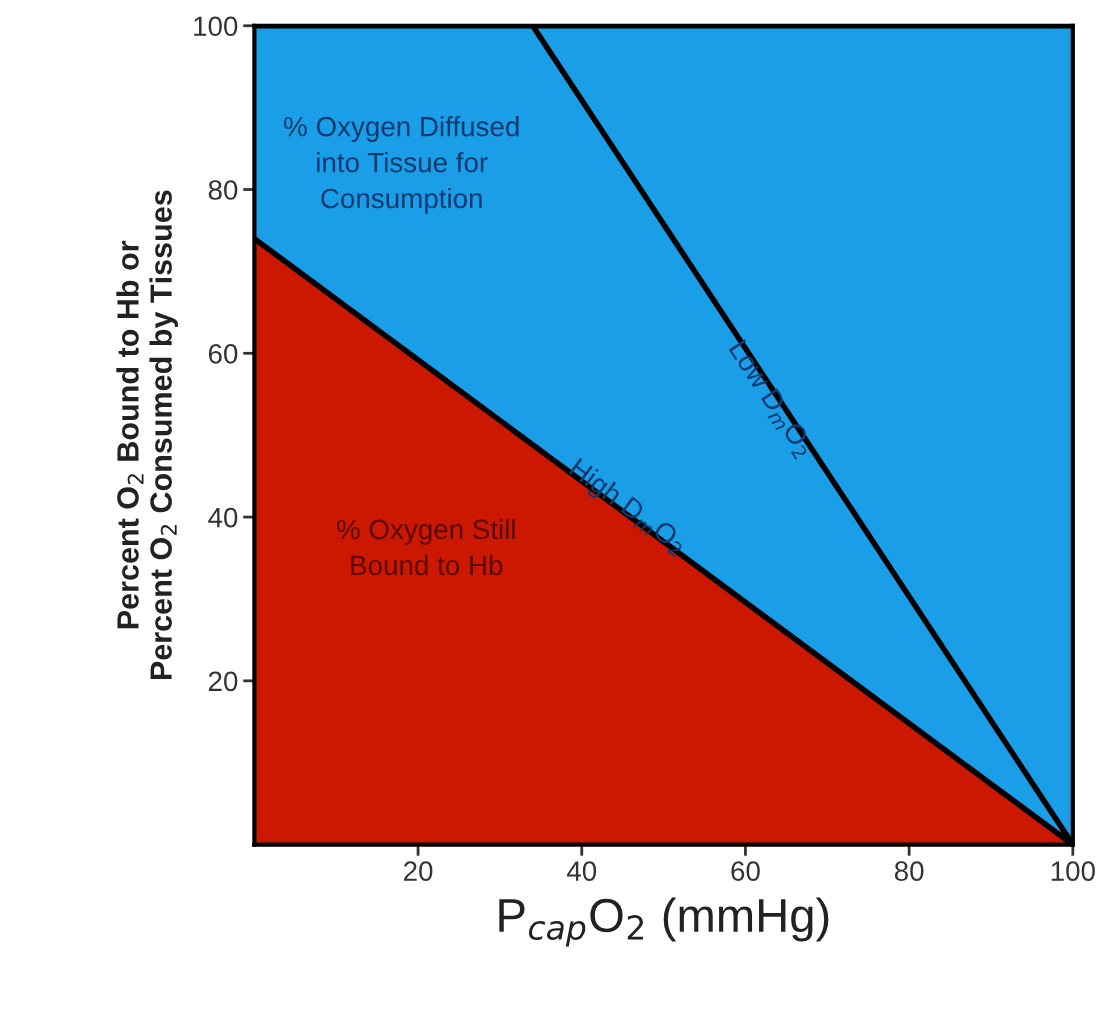  I want to click on y-tick-label: 80, so click(223, 190).